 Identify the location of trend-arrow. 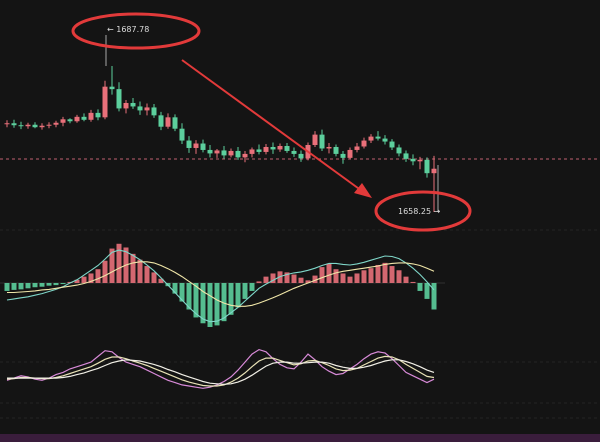
(272, 125).